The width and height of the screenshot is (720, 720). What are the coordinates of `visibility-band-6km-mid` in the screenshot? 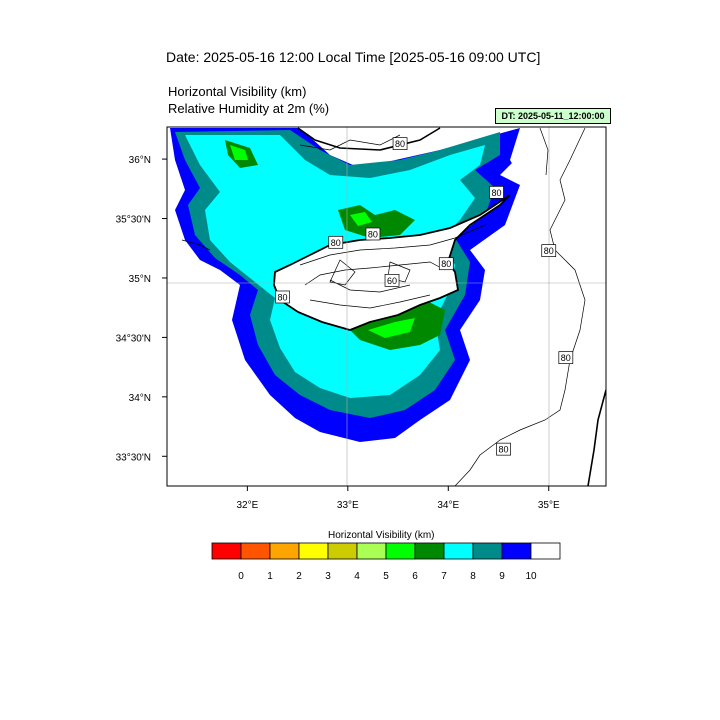 It's located at (376, 221).